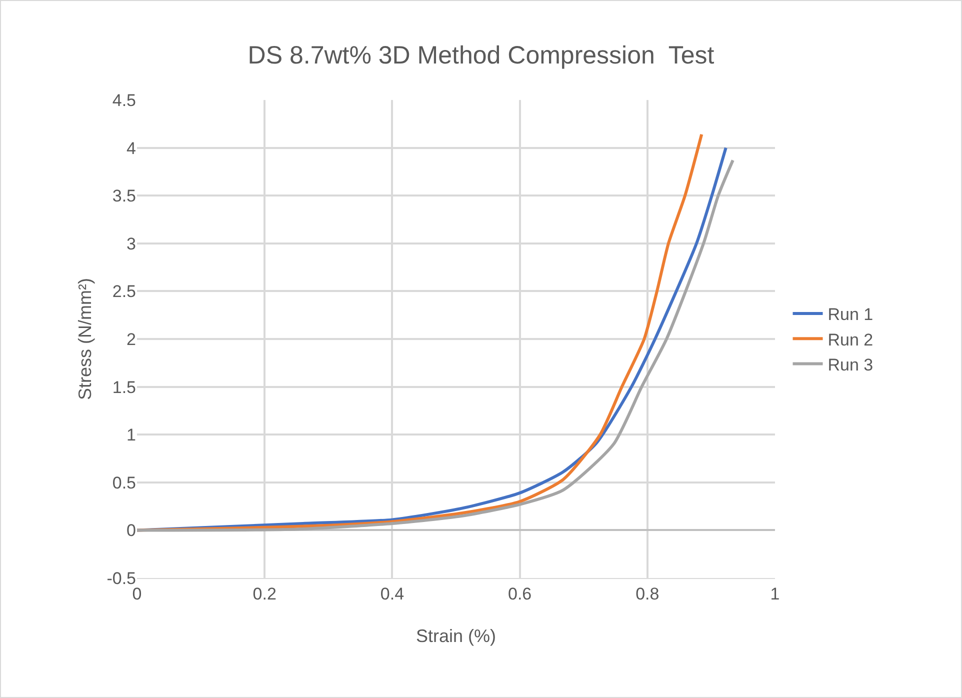 The image size is (962, 698). Describe the element at coordinates (775, 594) in the screenshot. I see `x-tick-label: 1` at that location.